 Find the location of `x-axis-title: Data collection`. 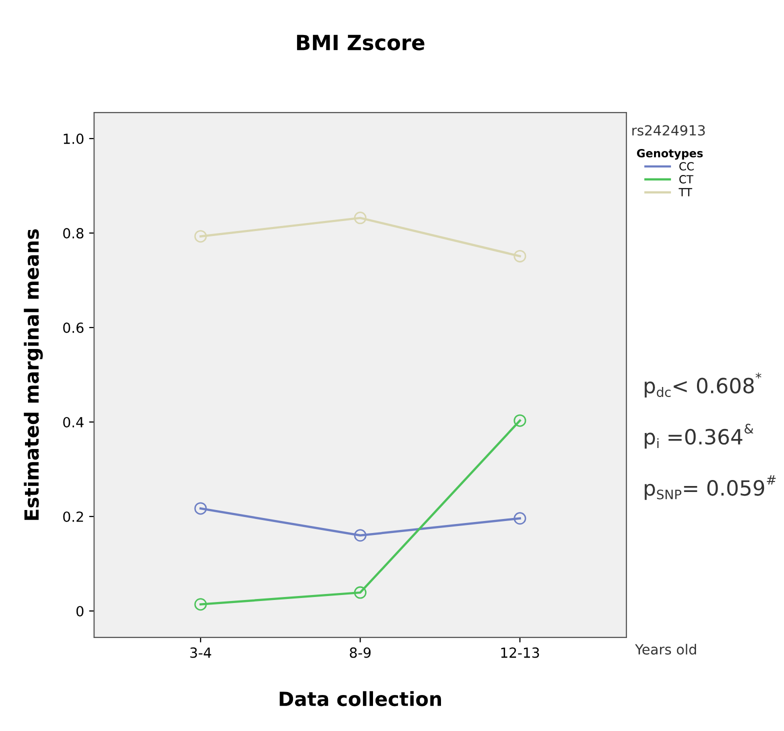

x-axis-title: Data collection is located at coordinates (360, 698).